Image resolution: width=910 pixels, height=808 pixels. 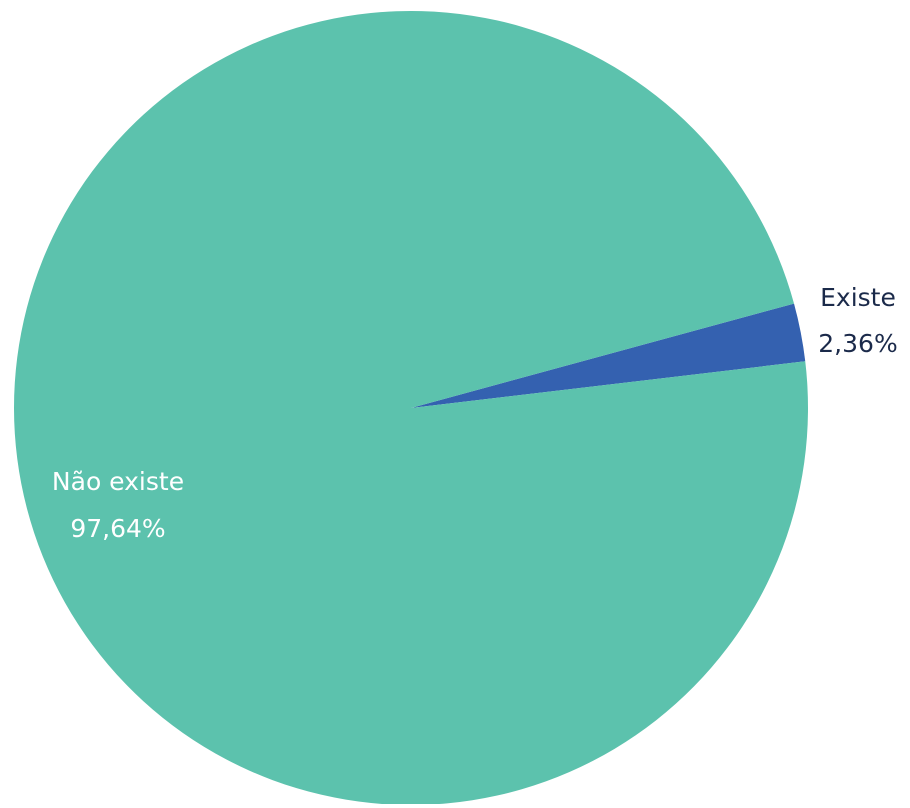 I want to click on slice-label-existe: Existe, so click(x=858, y=297).